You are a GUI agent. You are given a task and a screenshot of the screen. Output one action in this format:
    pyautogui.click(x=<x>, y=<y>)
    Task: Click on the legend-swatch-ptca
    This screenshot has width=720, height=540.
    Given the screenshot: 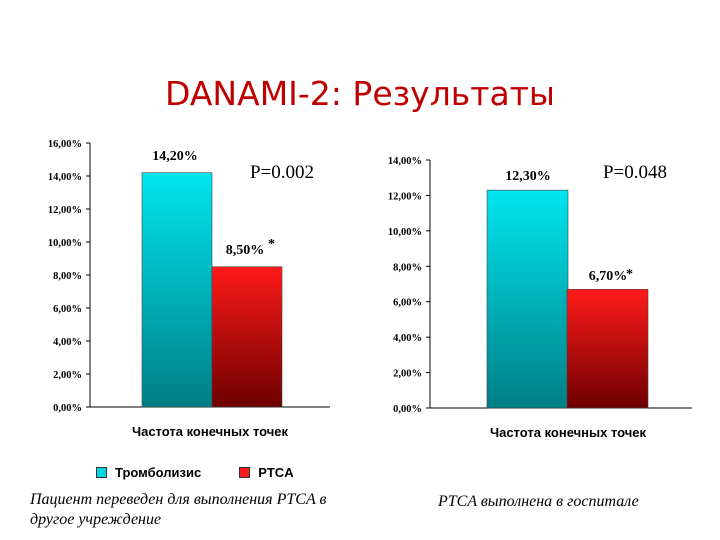 What is the action you would take?
    pyautogui.click(x=245, y=472)
    